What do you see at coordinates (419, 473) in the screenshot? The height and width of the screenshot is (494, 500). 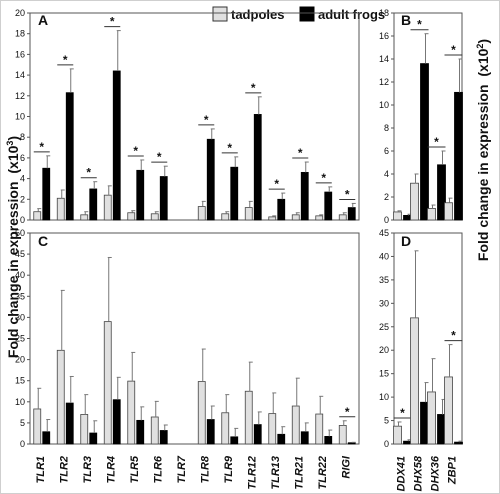 I see `category-label: DHX58` at bounding box center [419, 473].